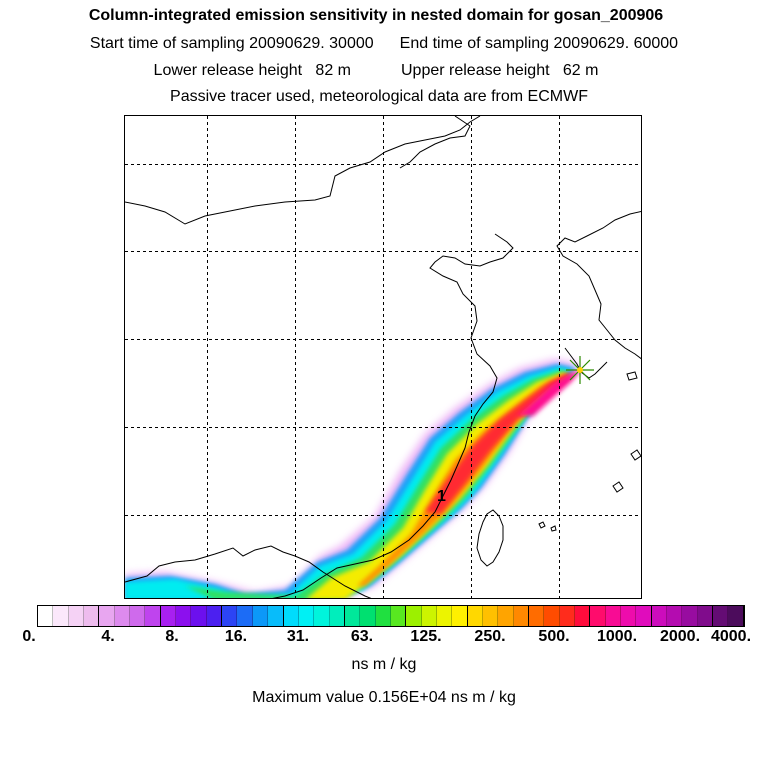 The image size is (768, 768). I want to click on tick-label: 31., so click(298, 636).